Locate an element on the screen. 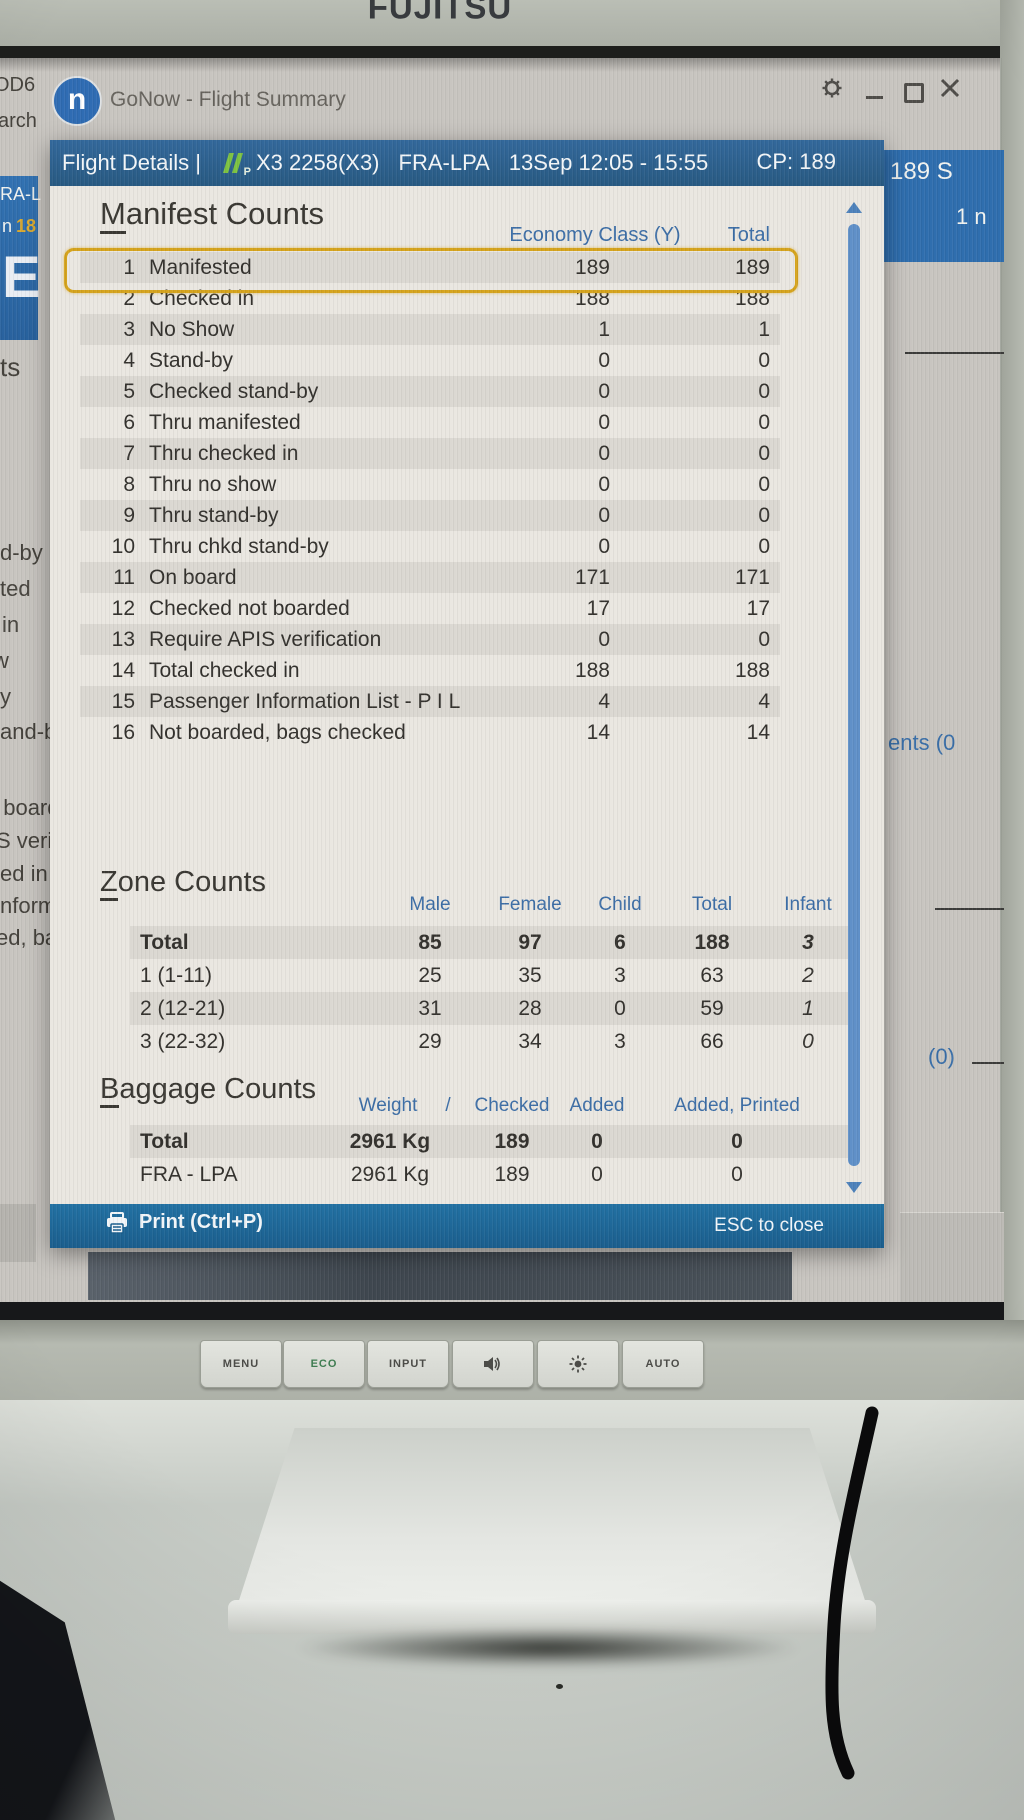 This screenshot has height=1820, width=1024. scroll-down-arrow-icon is located at coordinates (854, 1187).